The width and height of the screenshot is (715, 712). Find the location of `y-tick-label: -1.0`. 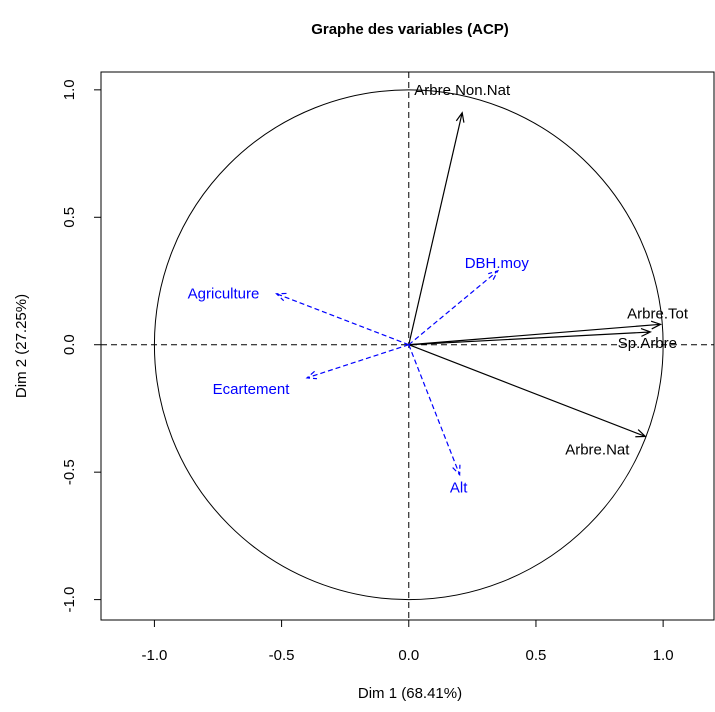

y-tick-label: -1.0 is located at coordinates (69, 600).